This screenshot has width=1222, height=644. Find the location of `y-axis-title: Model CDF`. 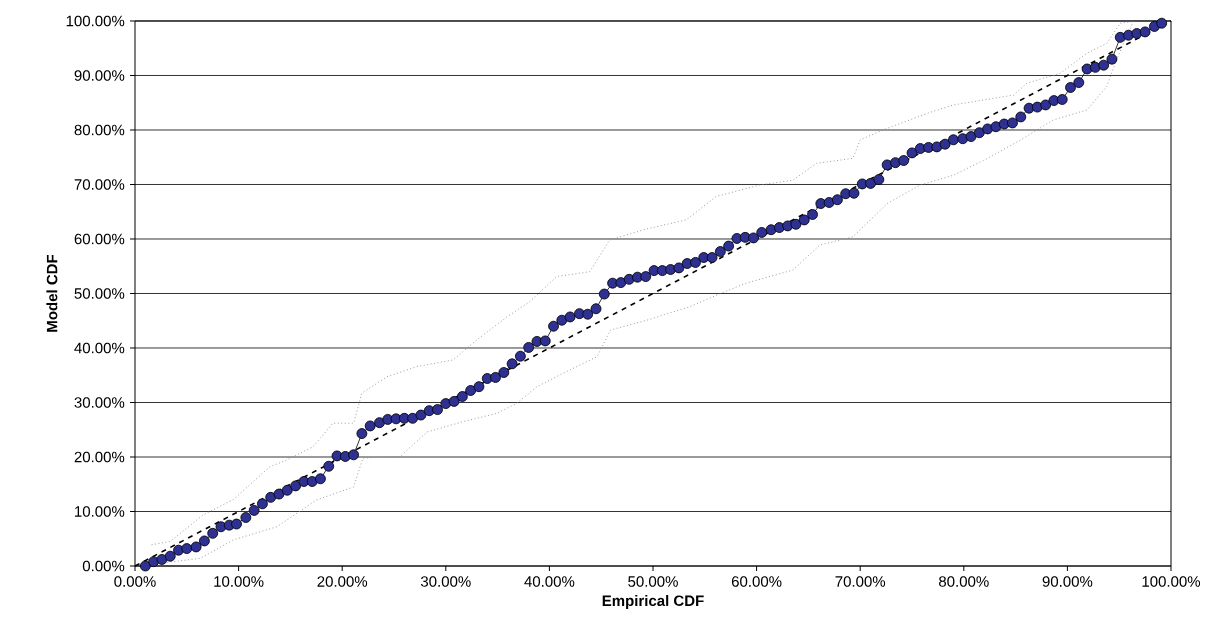

y-axis-title: Model CDF is located at coordinates (52, 293).